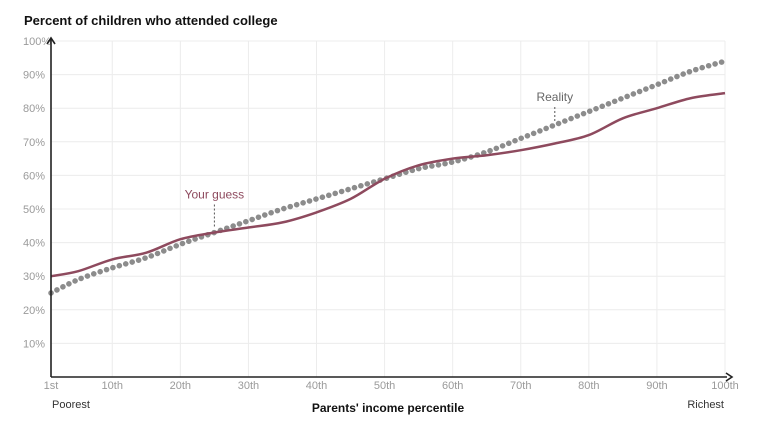  Describe the element at coordinates (71, 405) in the screenshot. I see `x-end-label-left: Poorest` at that location.